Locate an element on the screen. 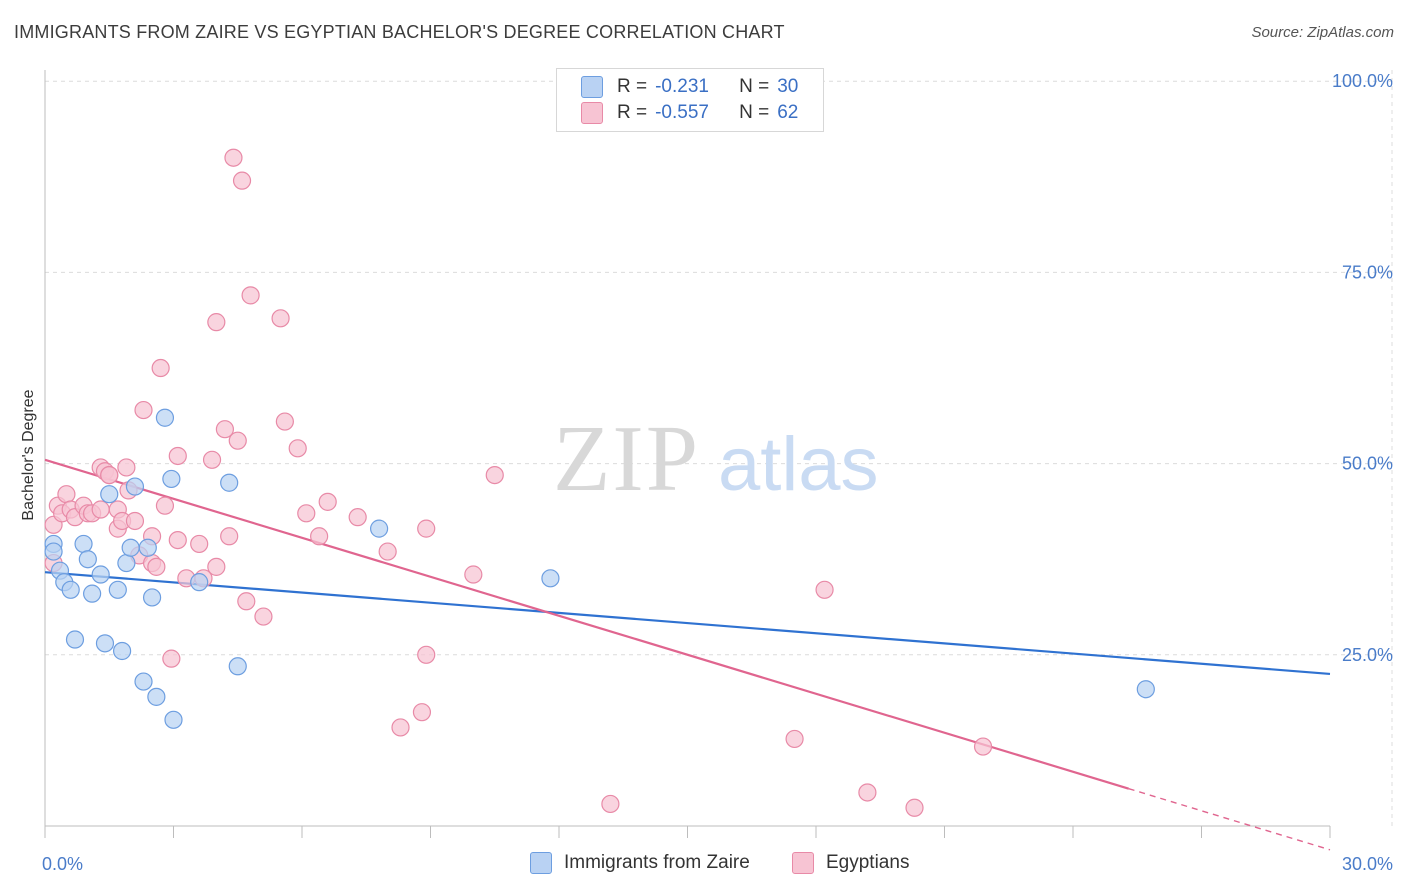  y-tick-label: 25.0% is located at coordinates (1367, 655).